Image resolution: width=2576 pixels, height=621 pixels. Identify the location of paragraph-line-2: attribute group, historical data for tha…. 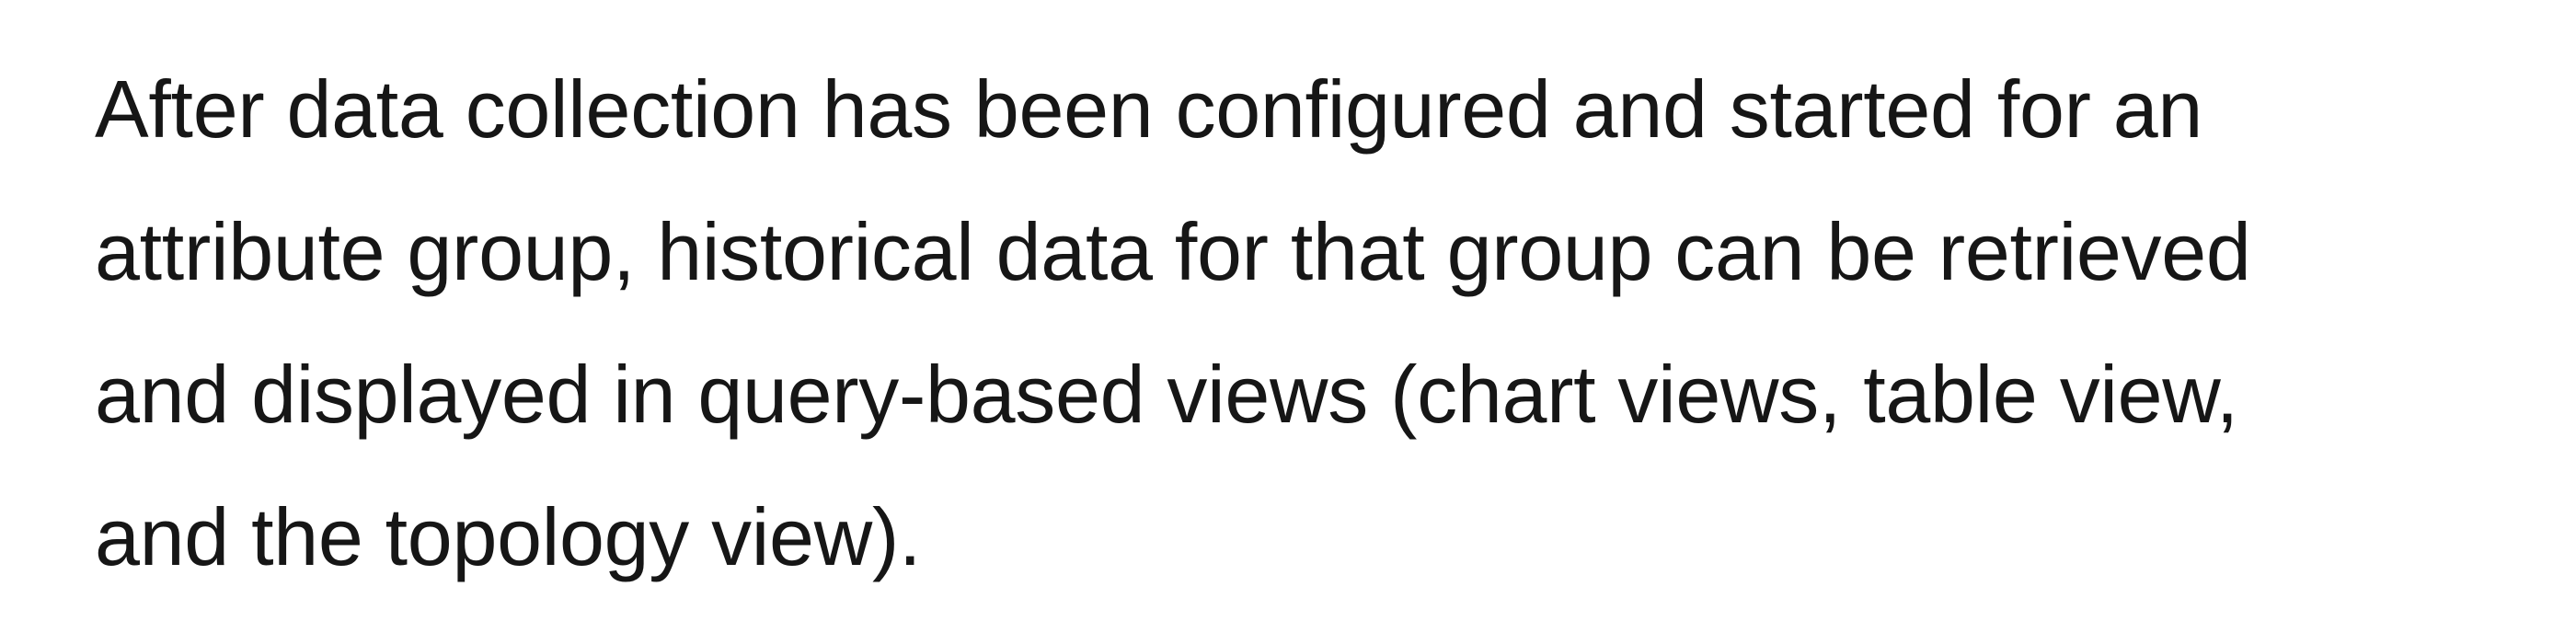
(1173, 252).